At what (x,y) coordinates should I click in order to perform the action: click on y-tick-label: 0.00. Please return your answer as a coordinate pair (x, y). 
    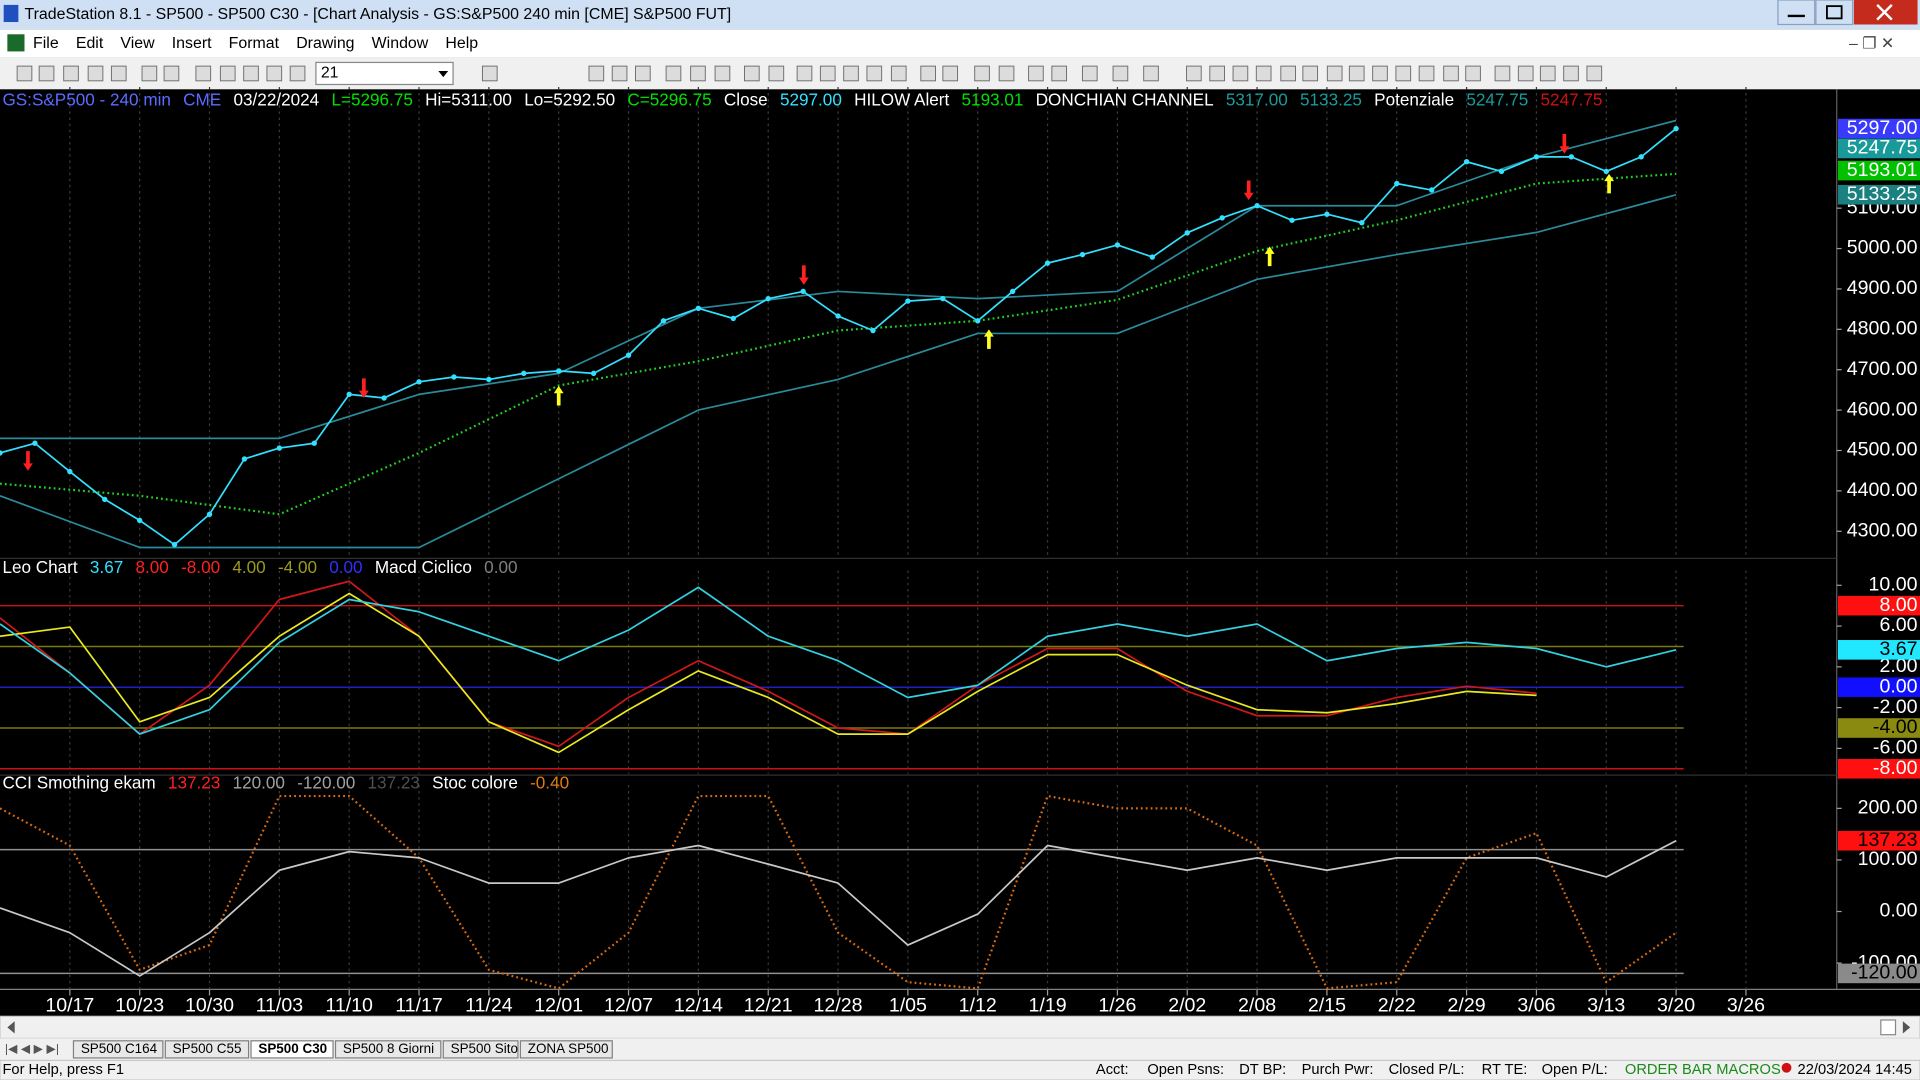
    Looking at the image, I should click on (1898, 911).